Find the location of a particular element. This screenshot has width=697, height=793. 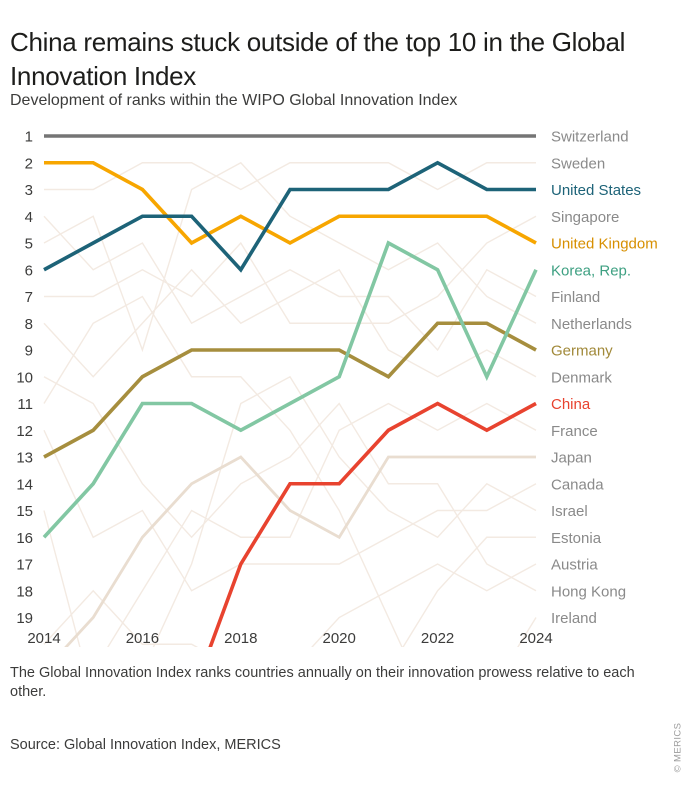

y-axis-tick: 2 is located at coordinates (29, 163).